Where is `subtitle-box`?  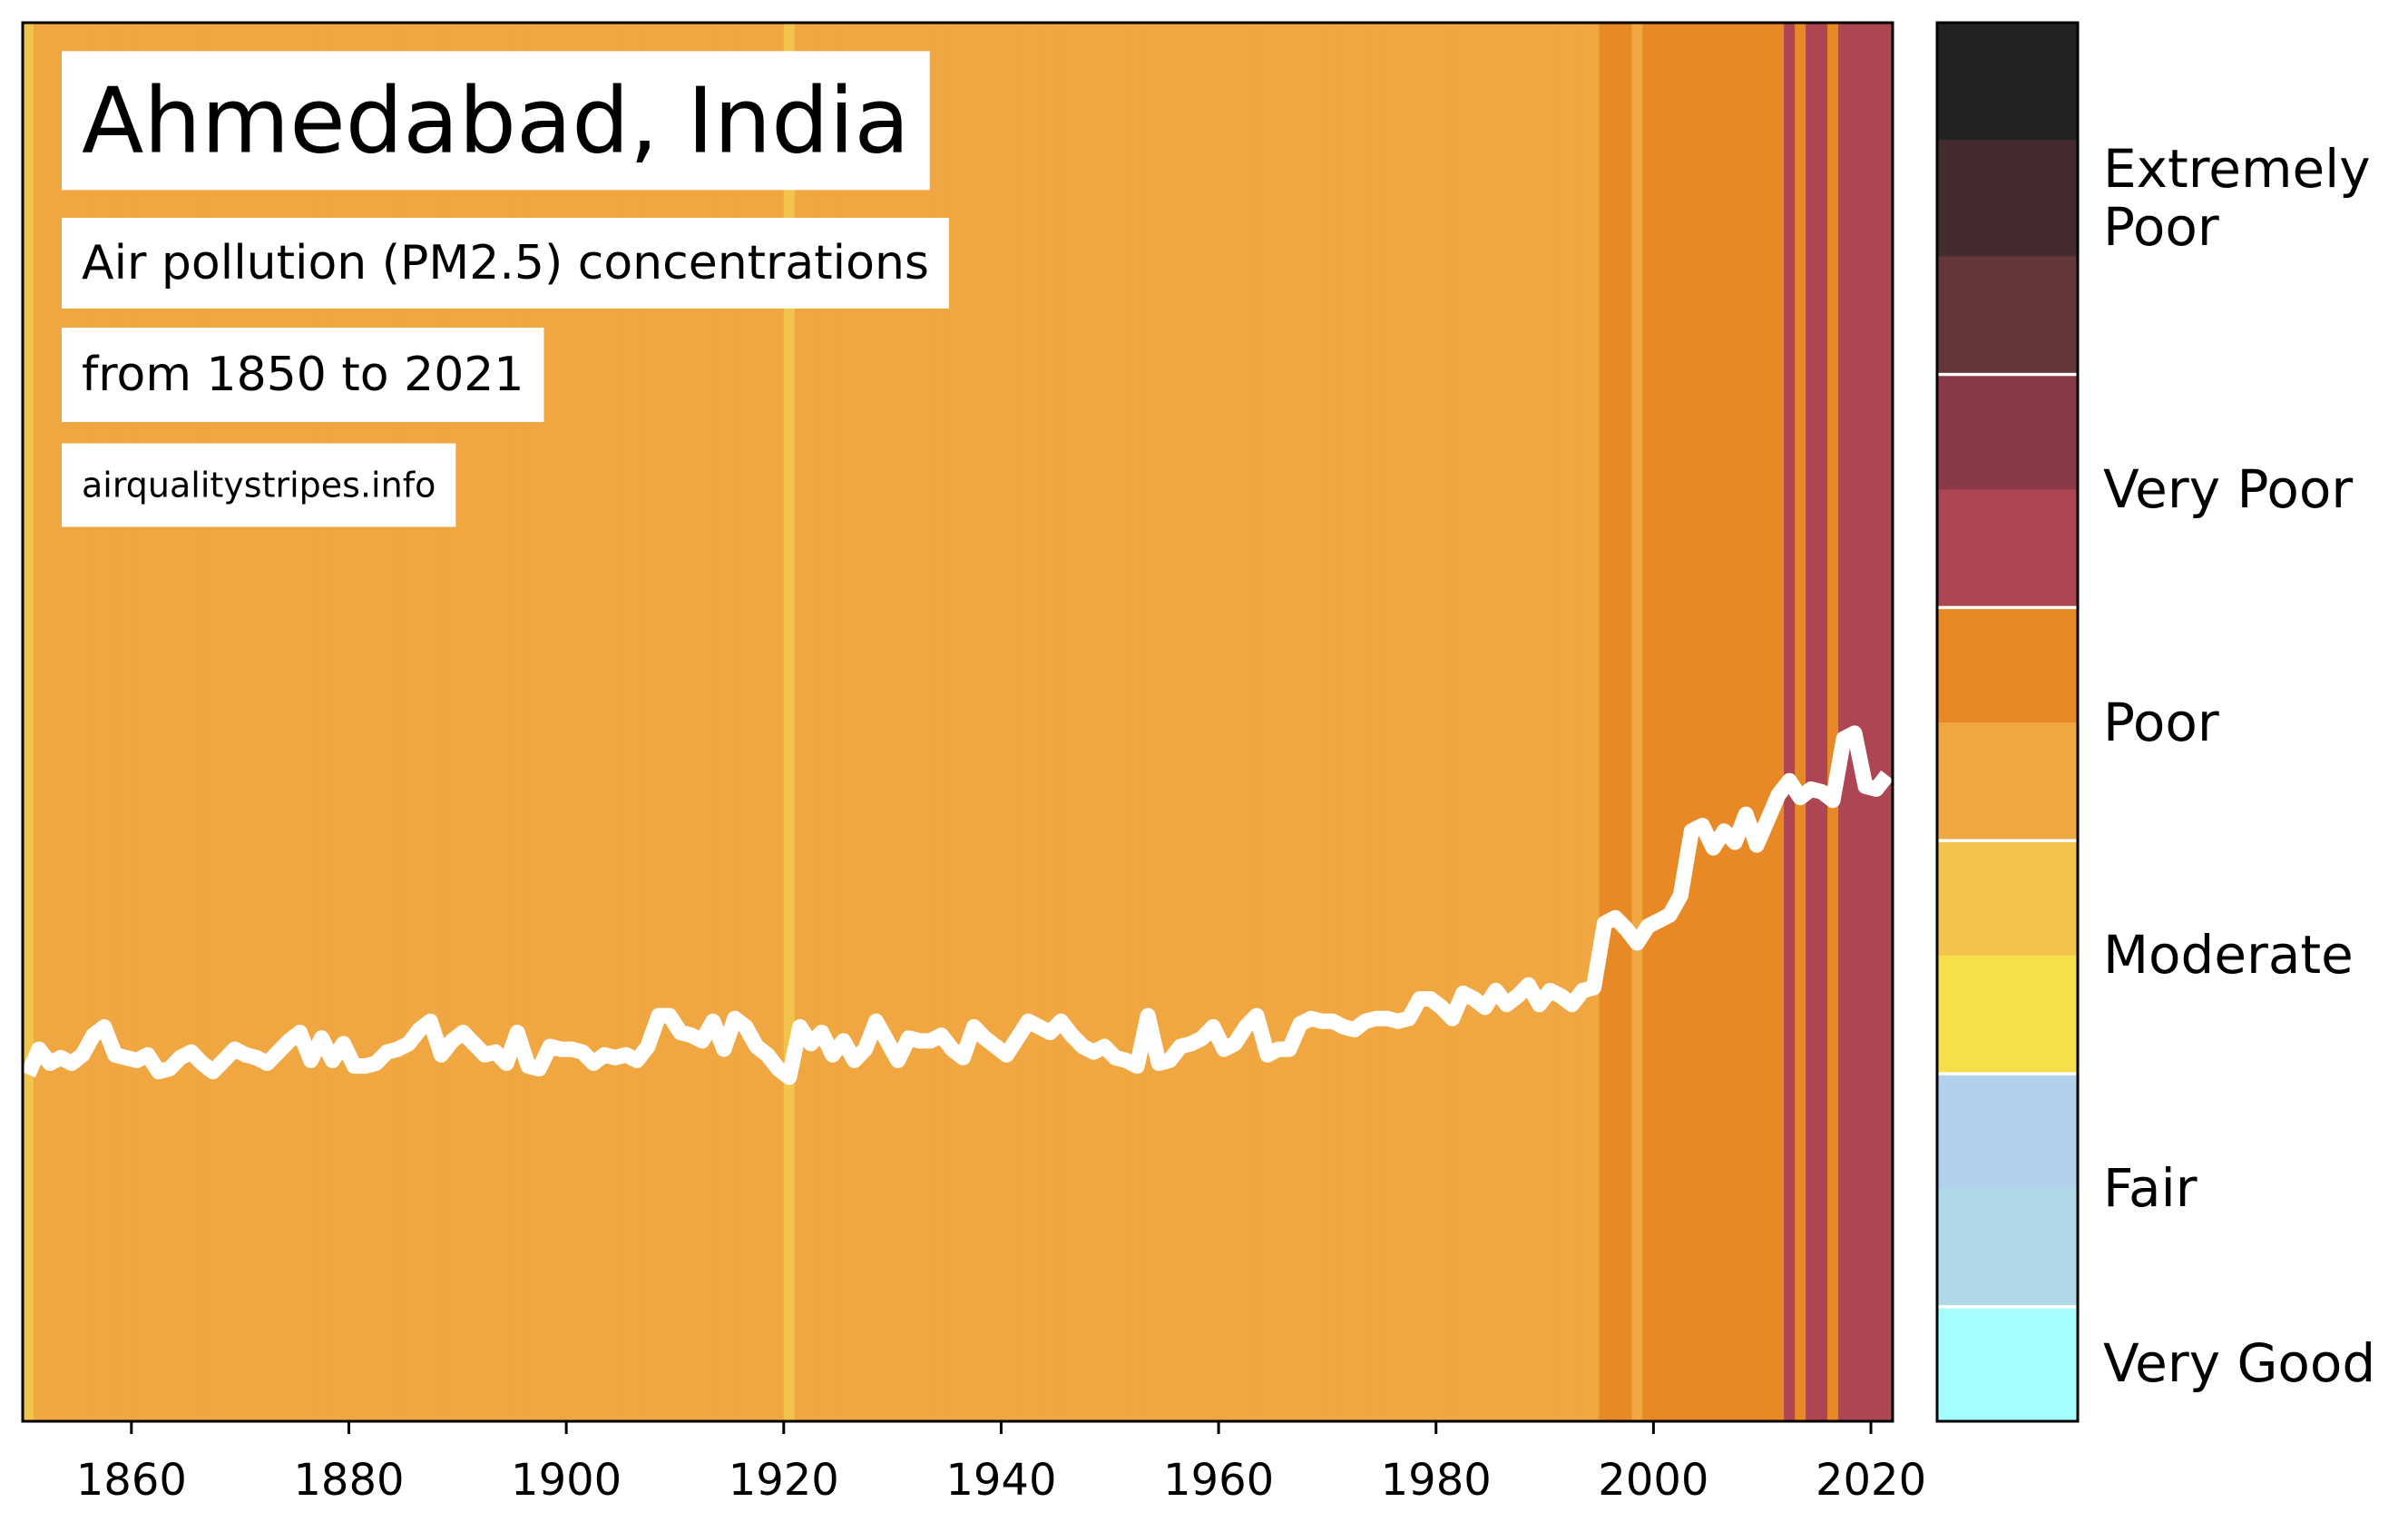 subtitle-box is located at coordinates (505, 263).